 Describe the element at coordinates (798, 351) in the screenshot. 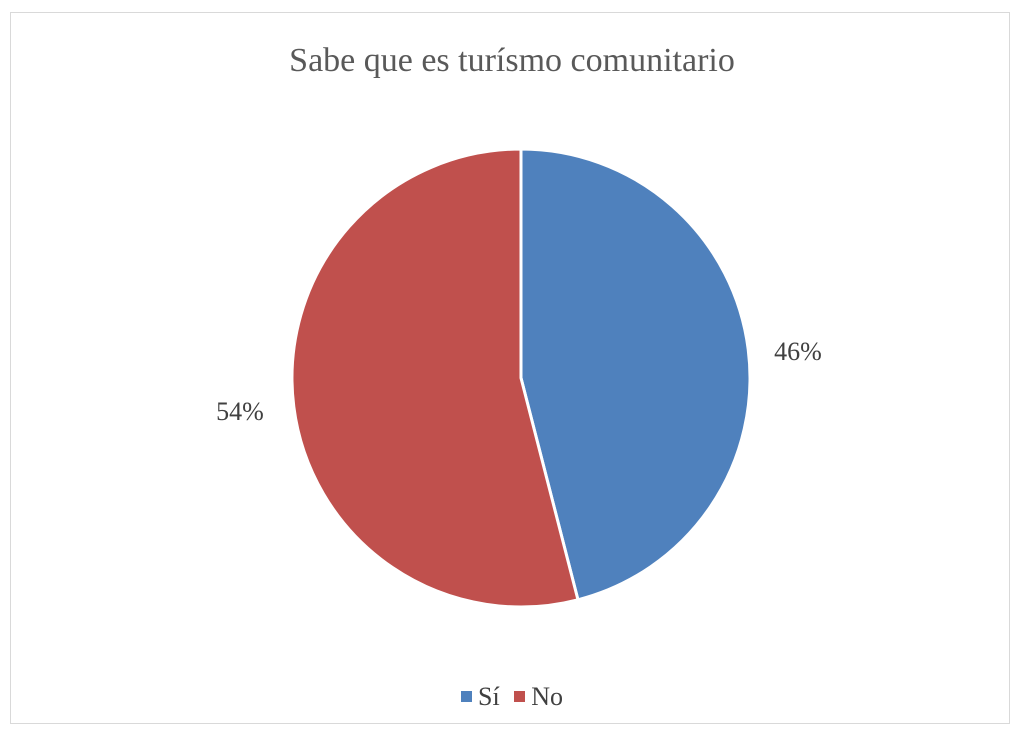

I see `data-label-si: 46%` at that location.